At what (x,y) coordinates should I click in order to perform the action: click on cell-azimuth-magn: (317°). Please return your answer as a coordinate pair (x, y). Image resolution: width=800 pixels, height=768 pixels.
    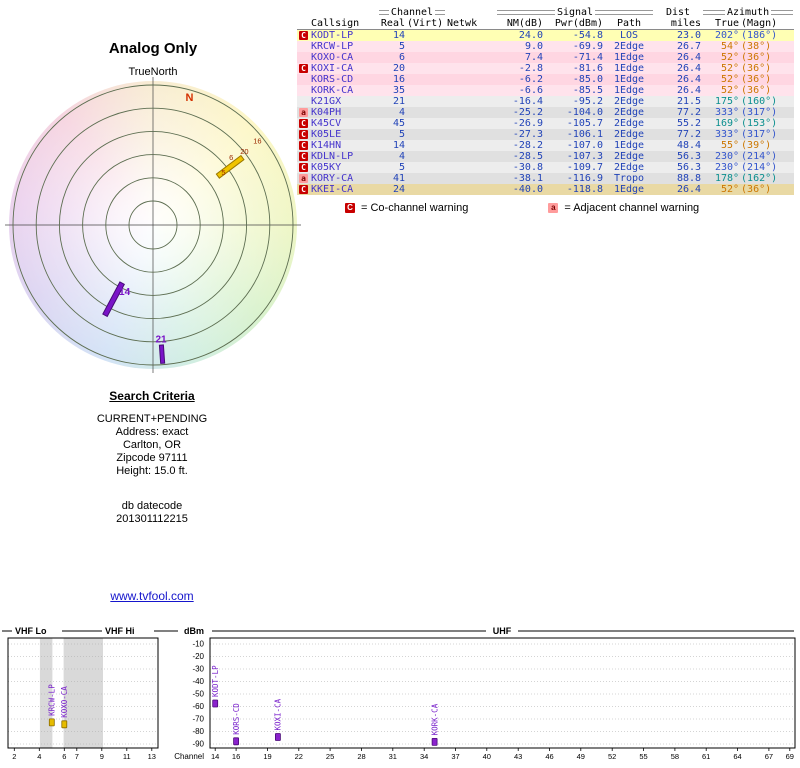
    Looking at the image, I should click on (759, 112).